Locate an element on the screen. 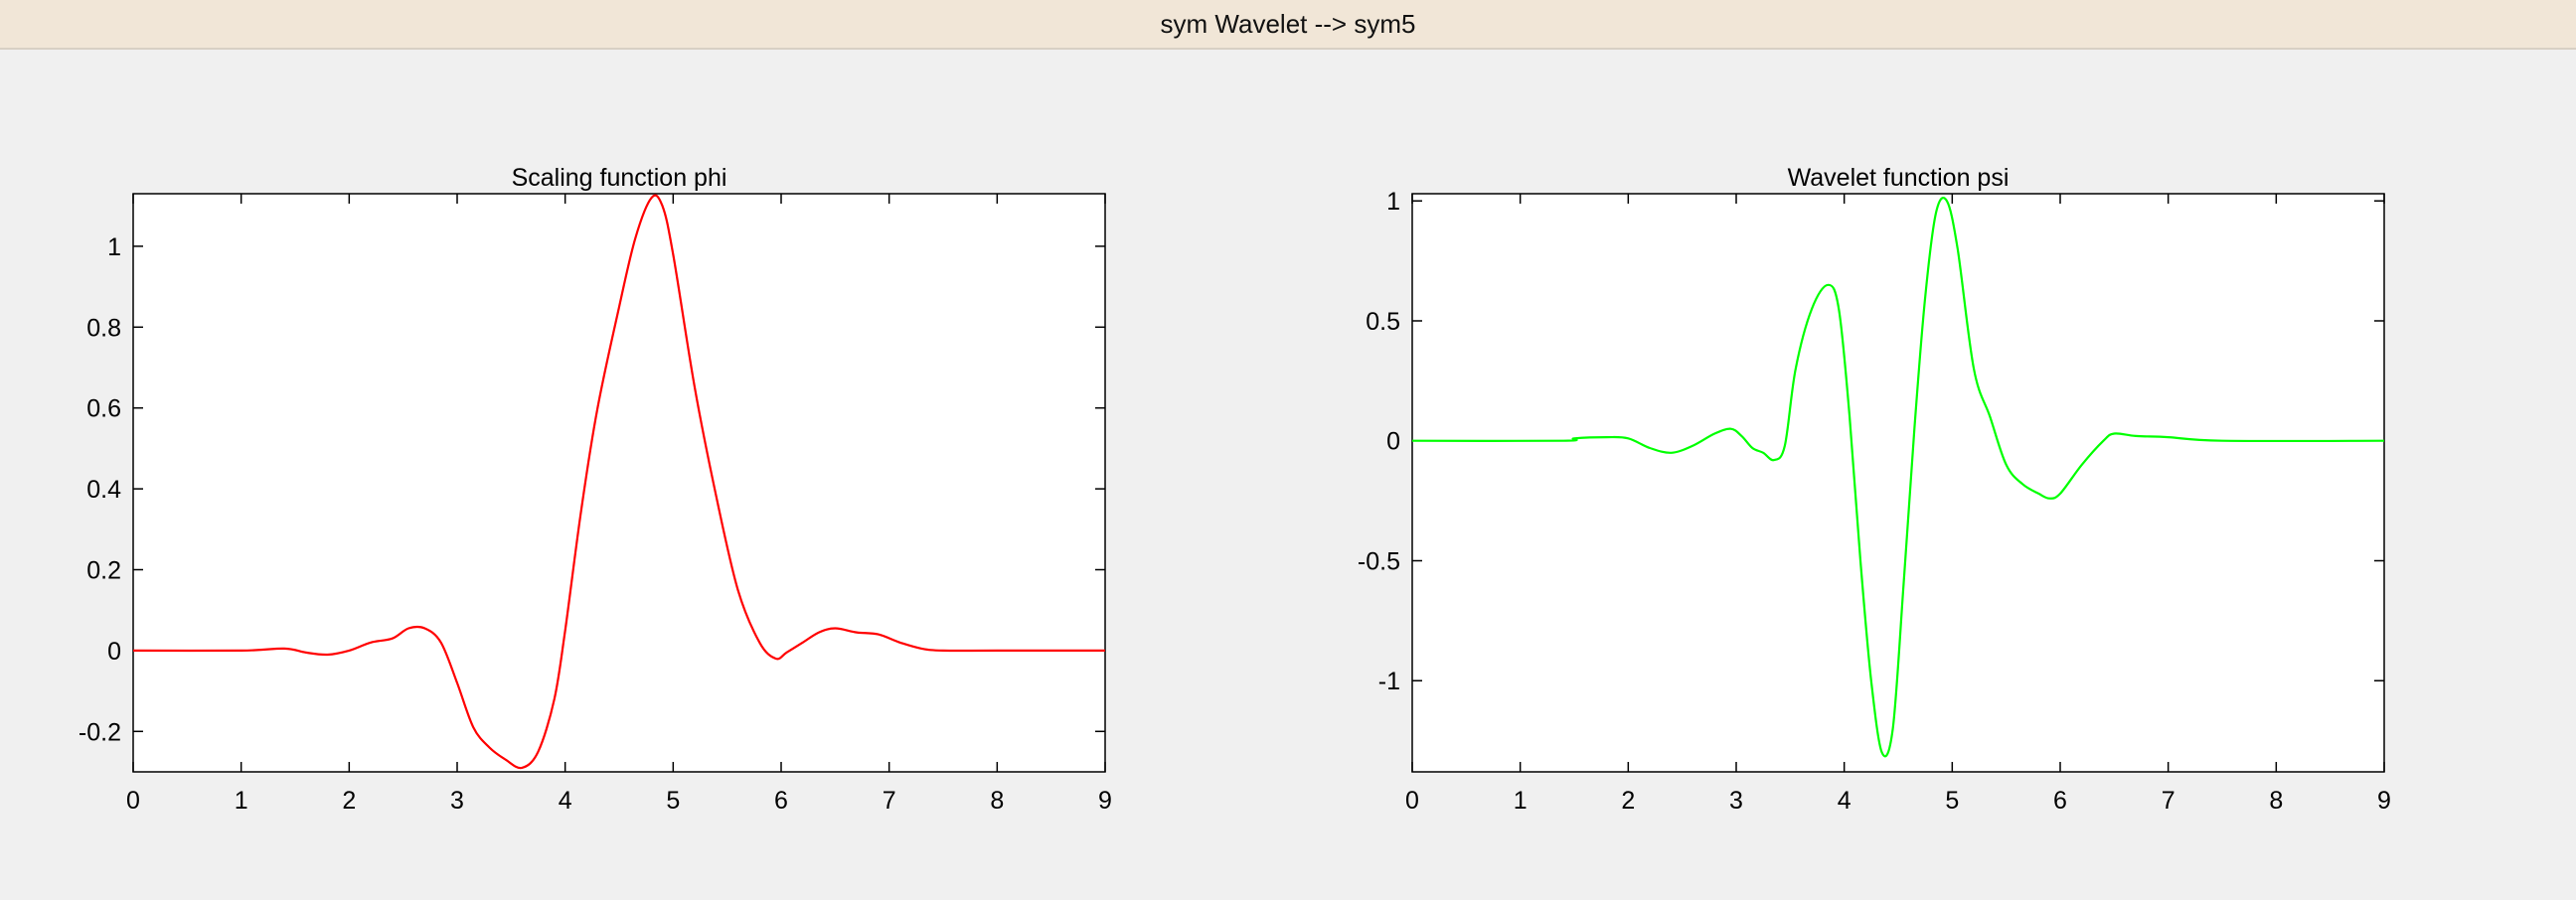  chart-title: Wavelet function psi is located at coordinates (1899, 178).